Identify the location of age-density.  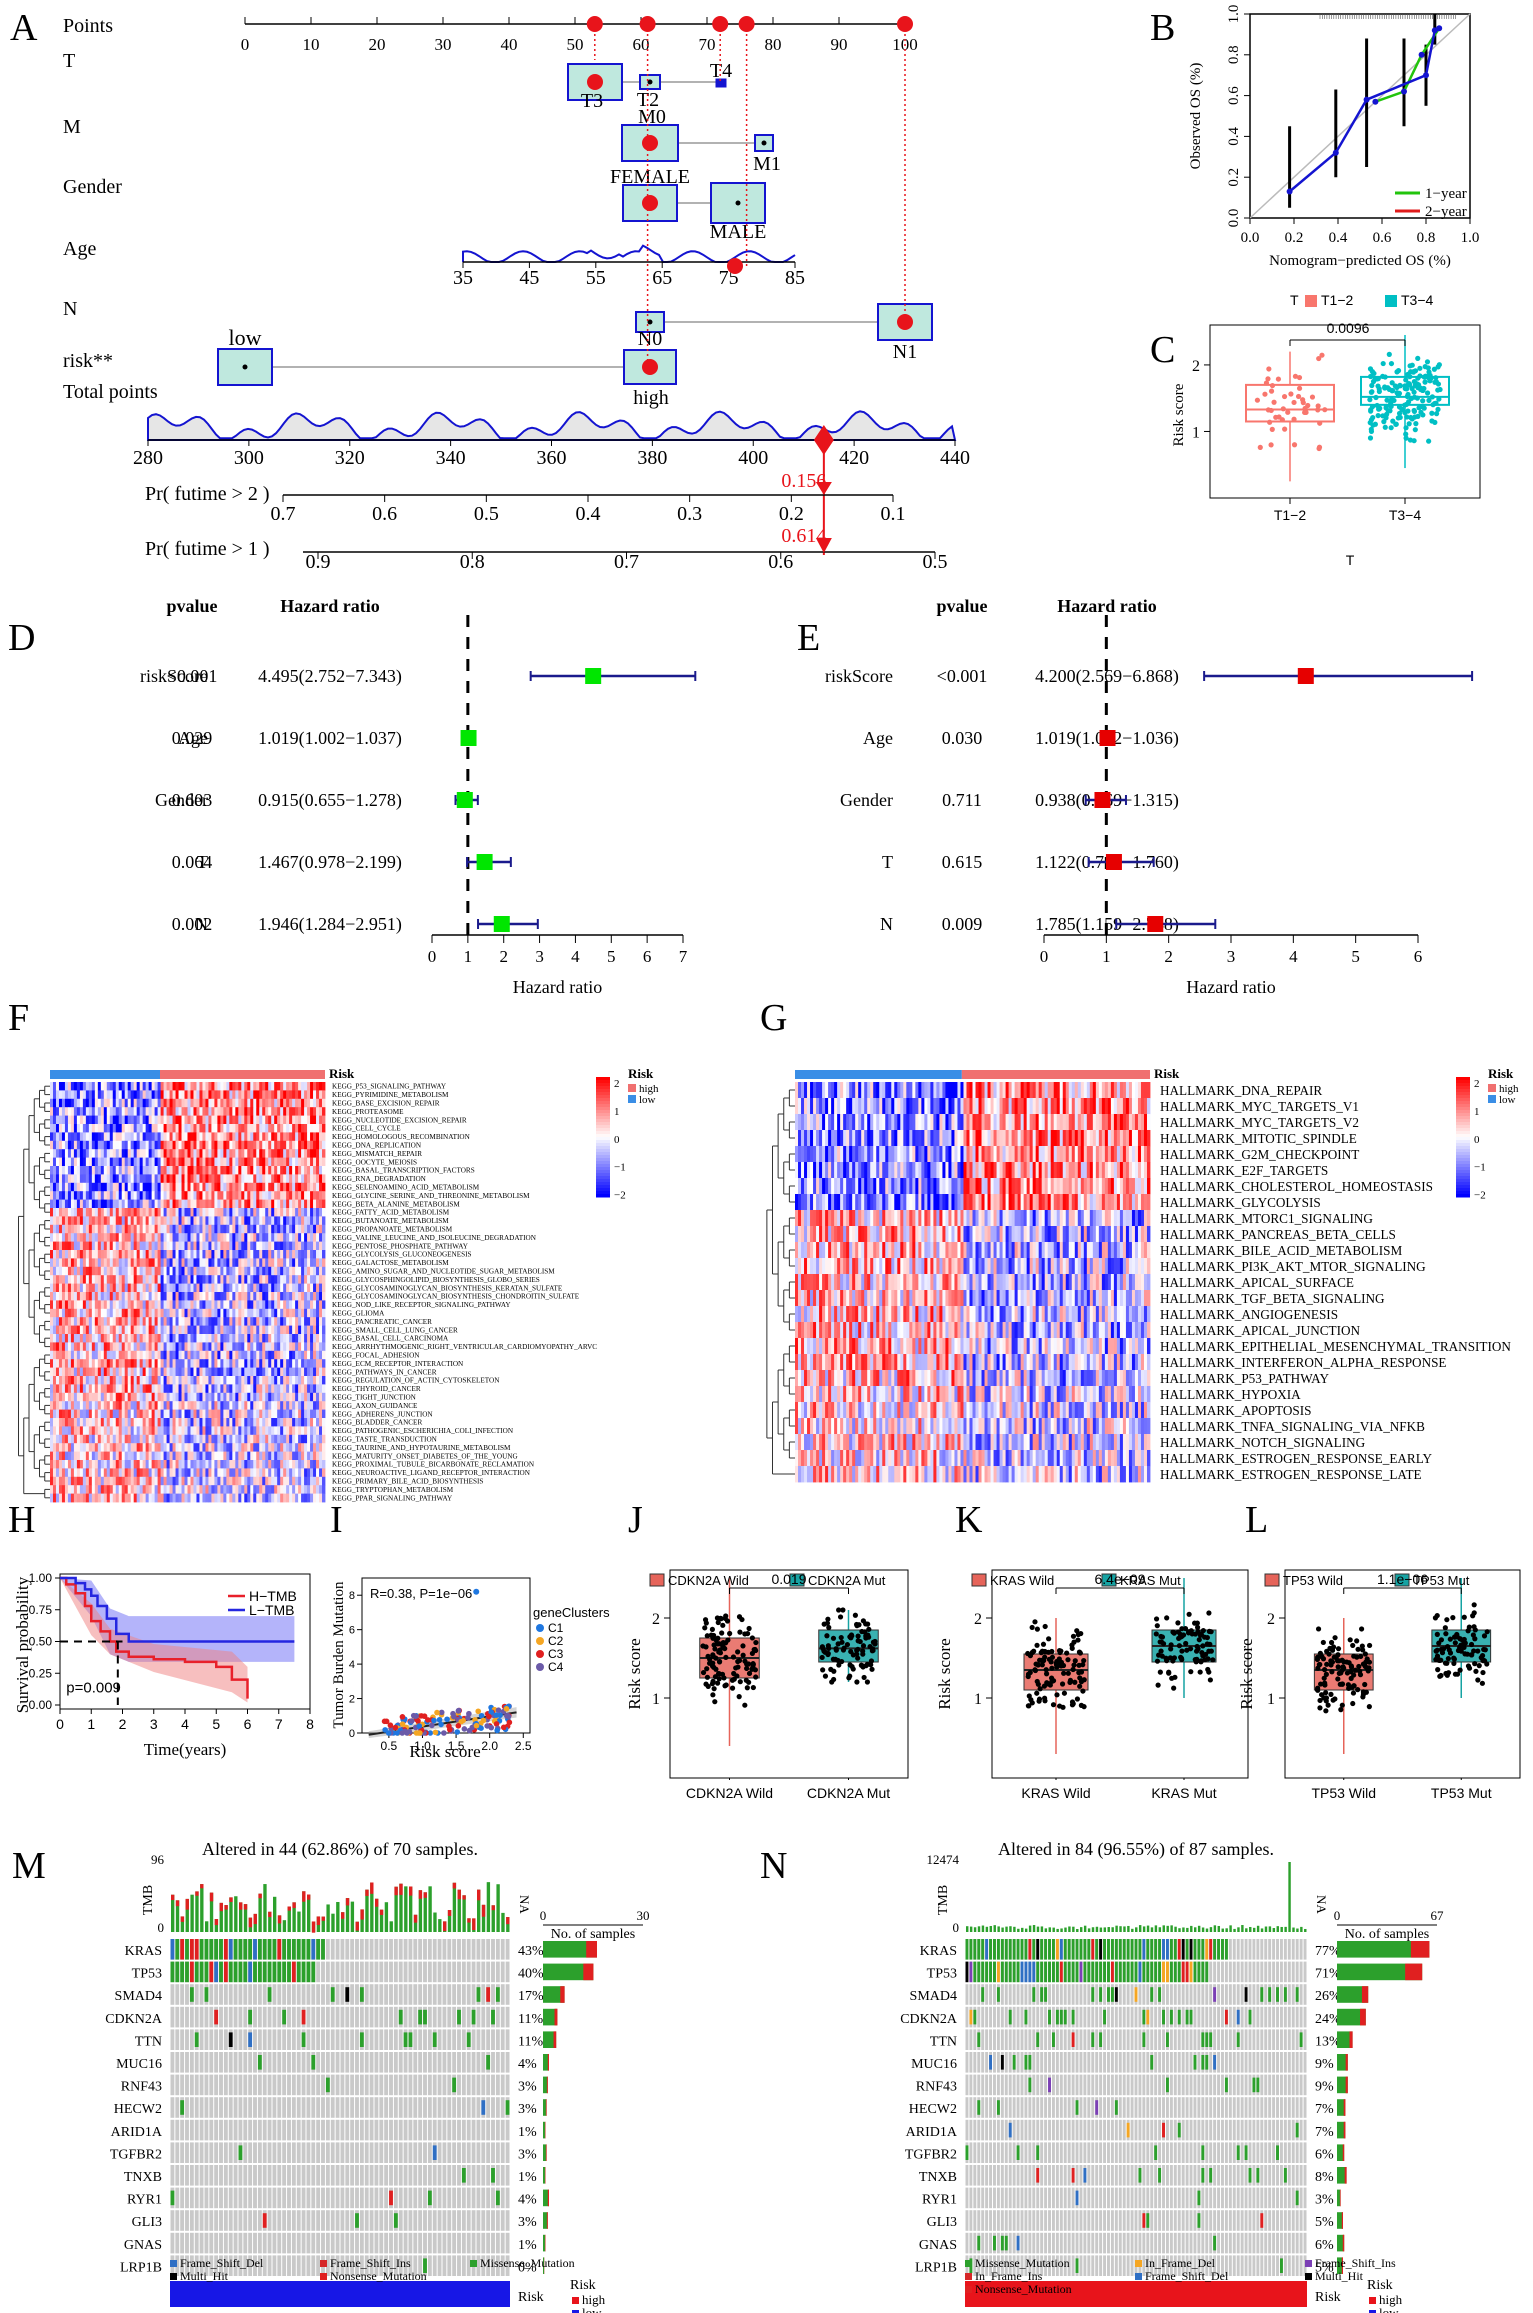
(629, 253).